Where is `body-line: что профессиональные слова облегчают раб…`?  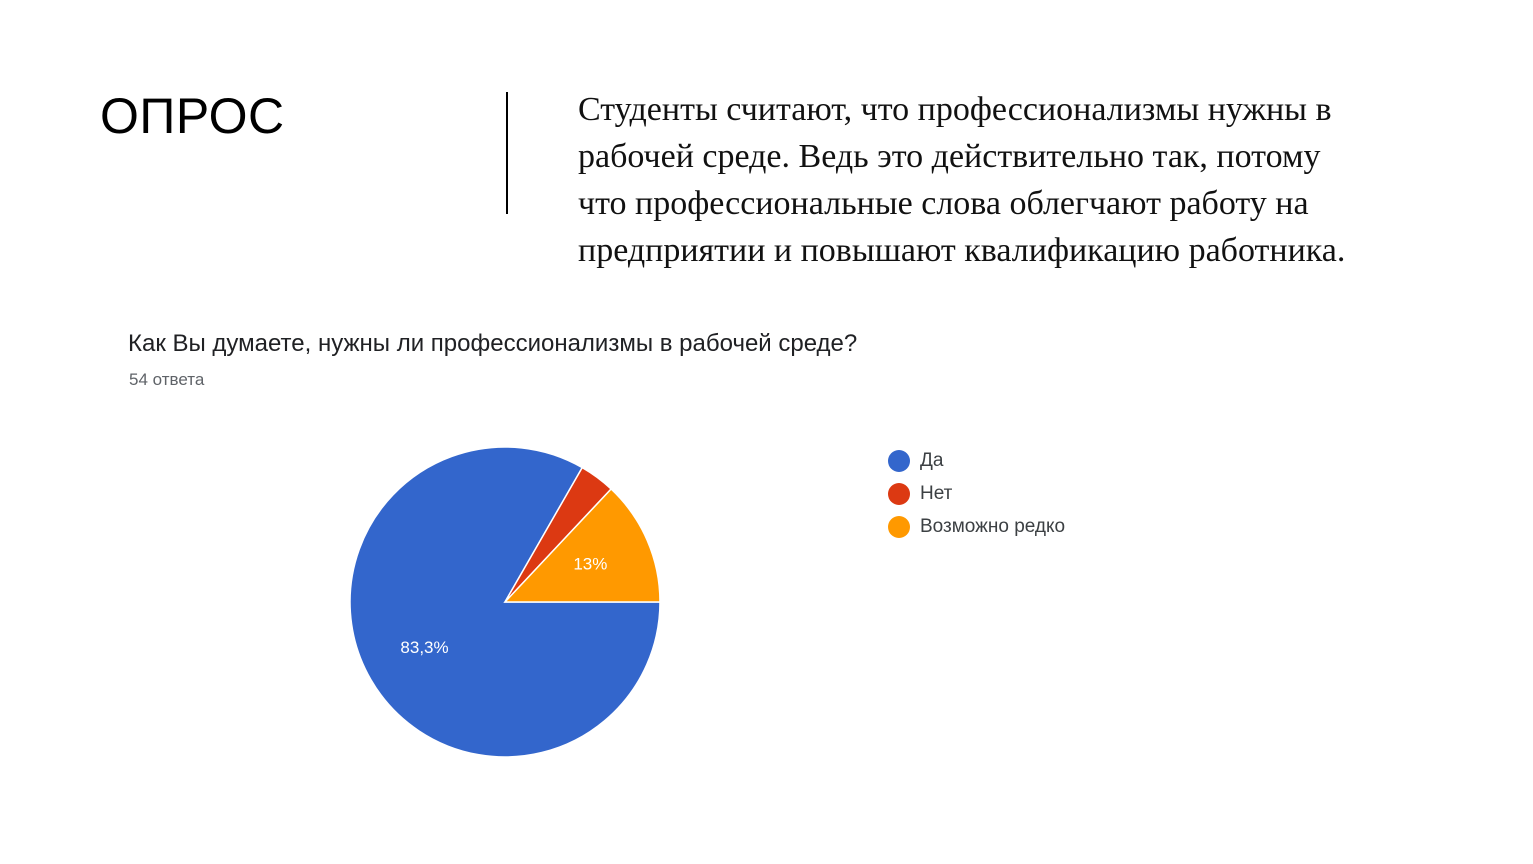 body-line: что профессиональные слова облегчают раб… is located at coordinates (943, 203).